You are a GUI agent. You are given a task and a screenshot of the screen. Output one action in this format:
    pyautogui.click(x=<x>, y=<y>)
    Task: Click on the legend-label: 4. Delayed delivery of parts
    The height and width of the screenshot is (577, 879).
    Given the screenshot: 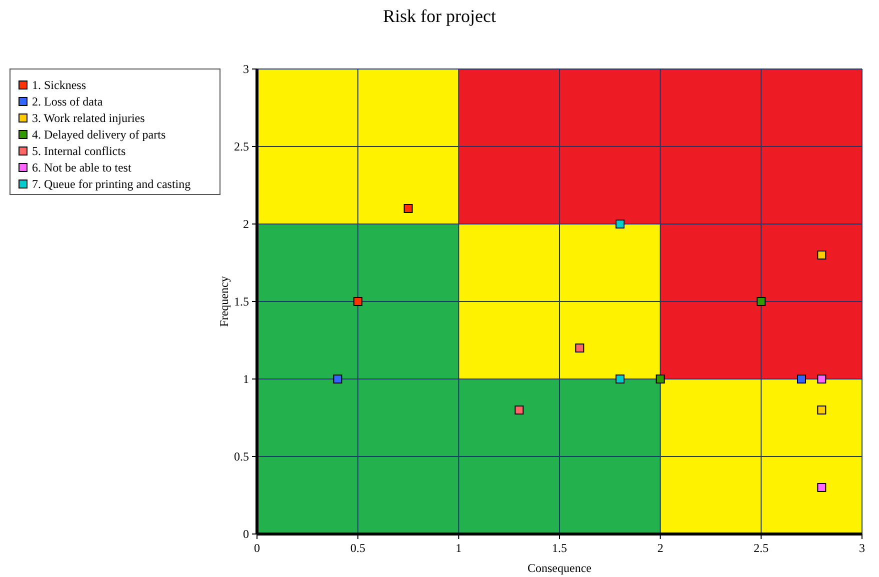 What is the action you would take?
    pyautogui.click(x=99, y=135)
    